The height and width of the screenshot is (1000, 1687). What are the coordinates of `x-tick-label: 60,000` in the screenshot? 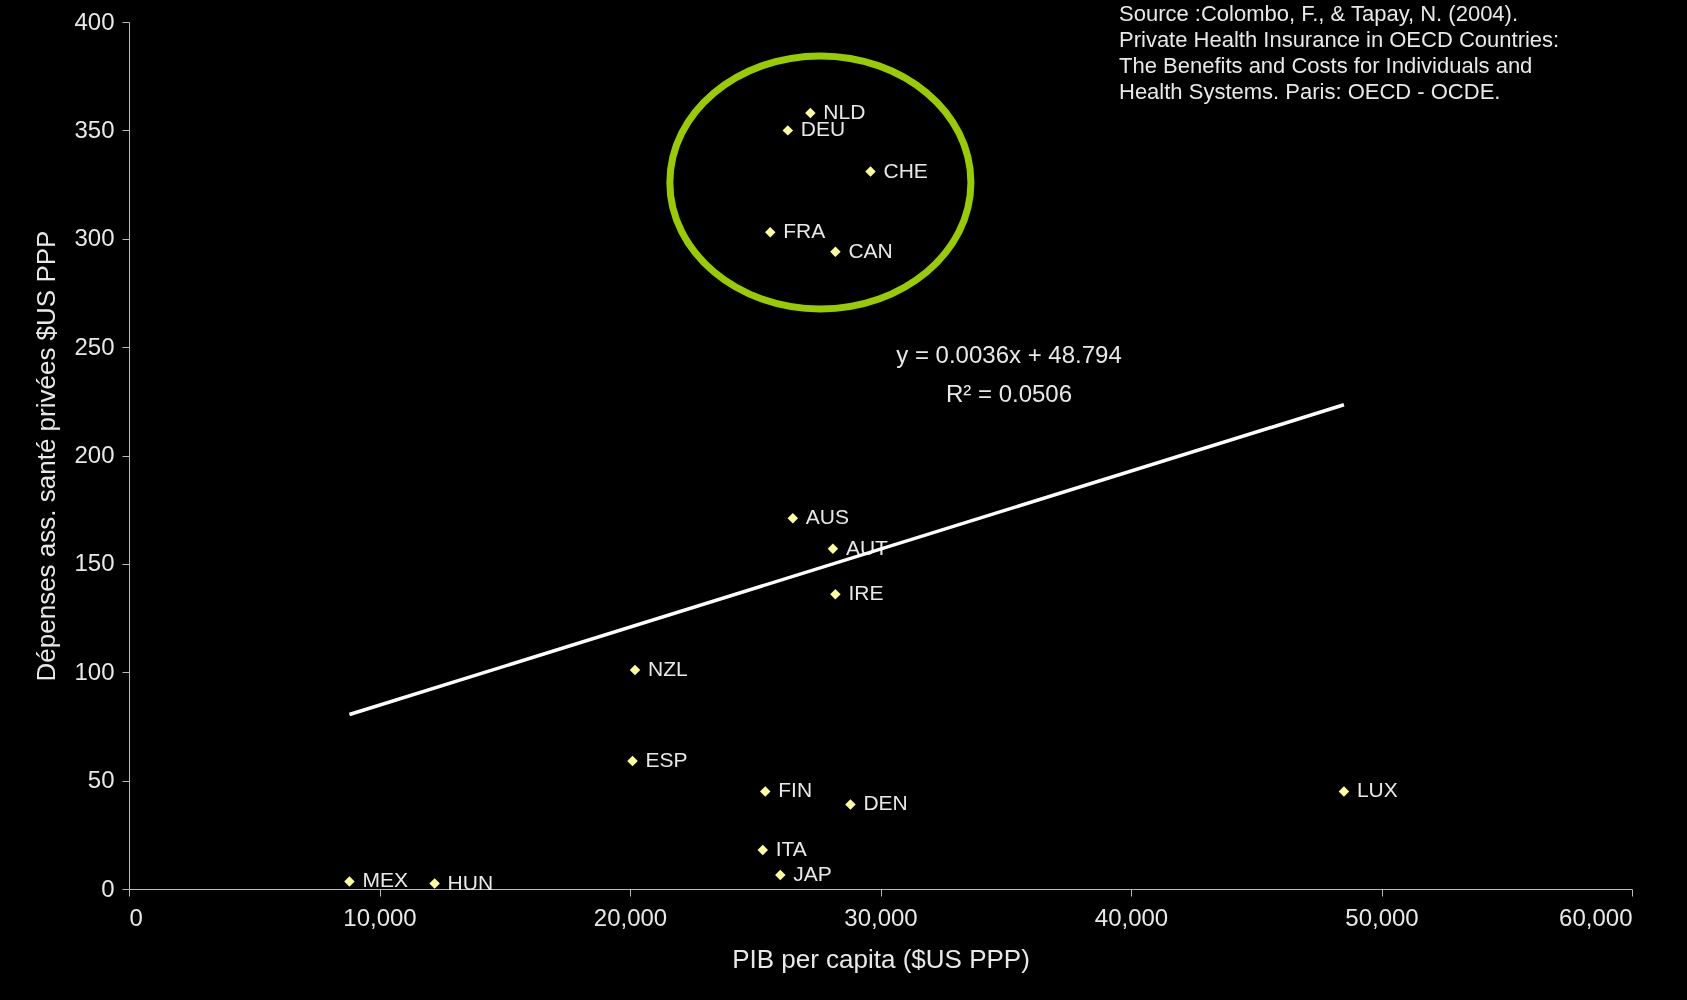 It's located at (1596, 917).